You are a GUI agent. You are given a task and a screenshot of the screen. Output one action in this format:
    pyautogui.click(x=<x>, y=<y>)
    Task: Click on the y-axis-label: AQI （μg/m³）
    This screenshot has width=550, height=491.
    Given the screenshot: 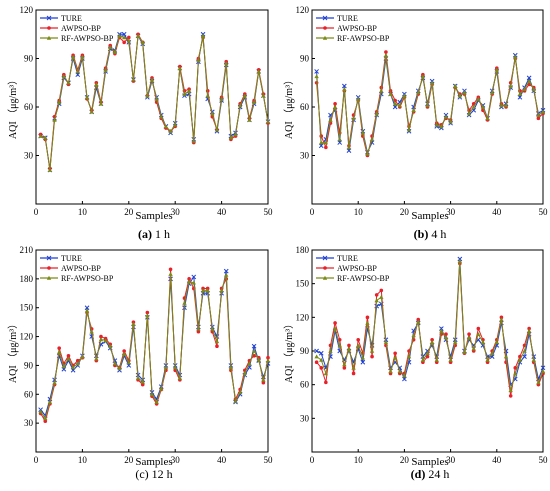 What is the action you would take?
    pyautogui.click(x=289, y=107)
    